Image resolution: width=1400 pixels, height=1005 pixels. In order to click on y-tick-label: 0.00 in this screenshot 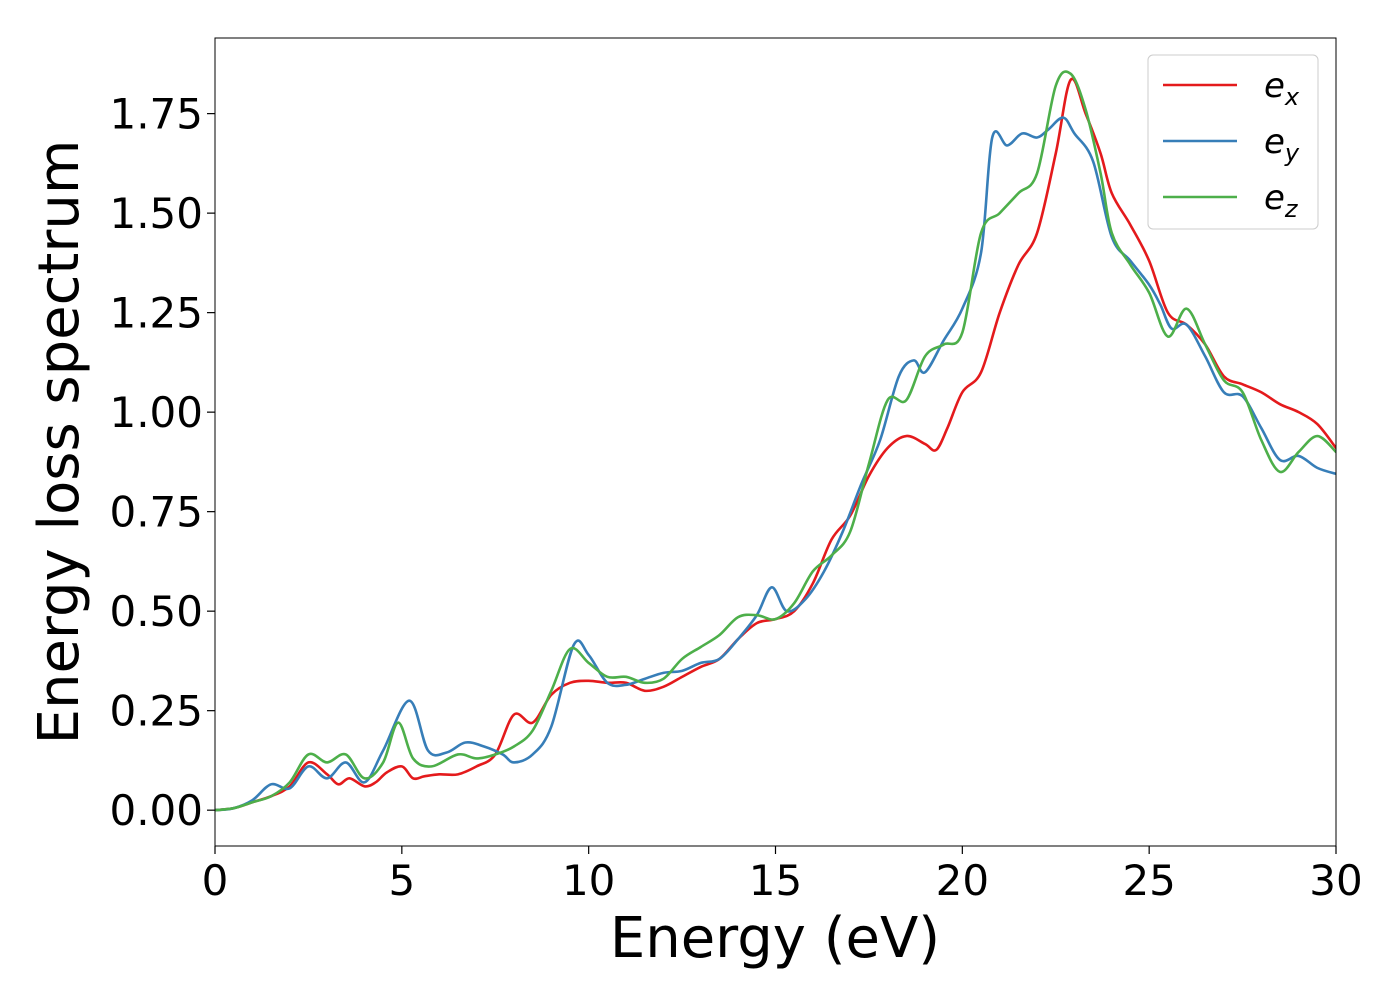, I will do `click(156, 810)`.